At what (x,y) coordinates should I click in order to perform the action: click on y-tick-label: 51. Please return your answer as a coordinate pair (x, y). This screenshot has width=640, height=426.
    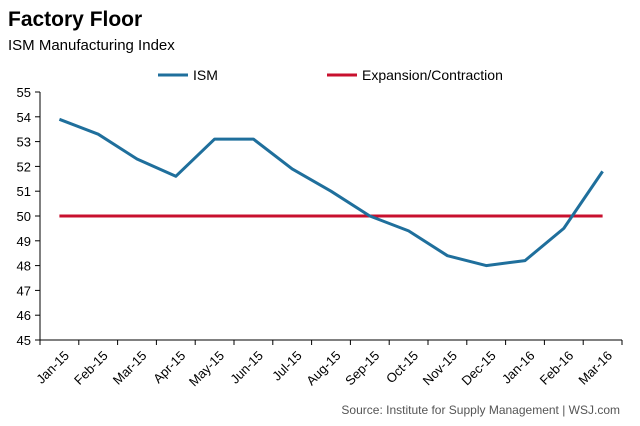
    Looking at the image, I should click on (24, 191).